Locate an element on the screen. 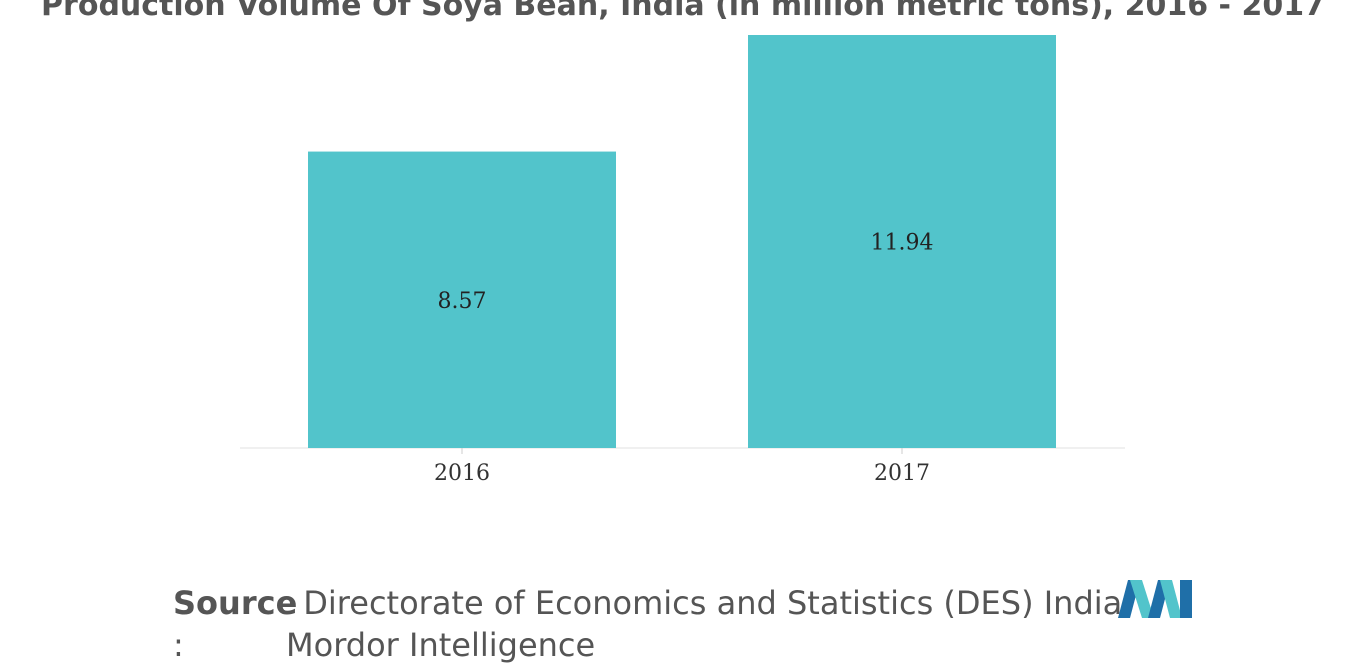 This screenshot has height=666, width=1366. mordor-intelligence-logo-icon is located at coordinates (1155, 599).